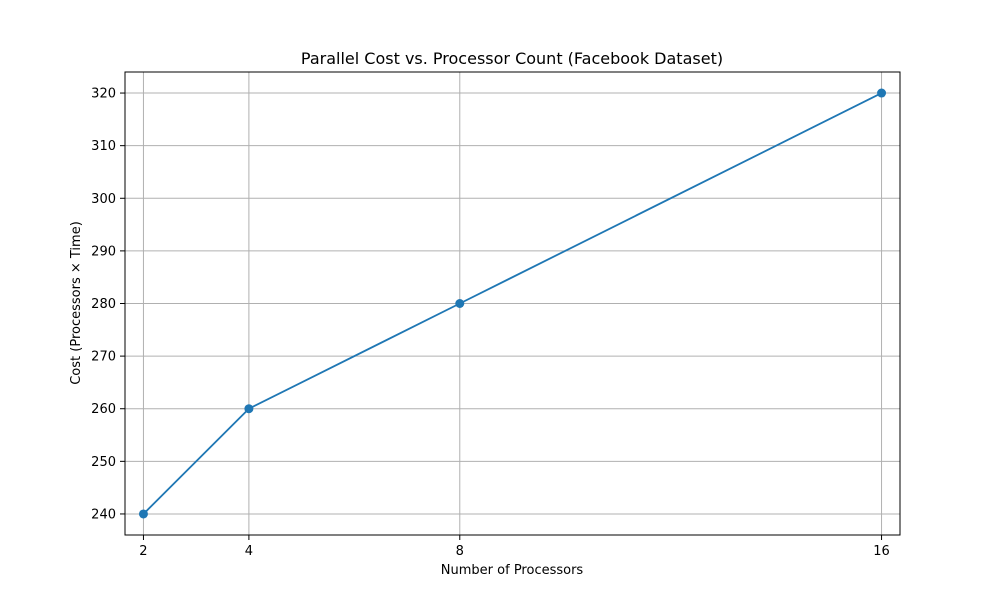 This screenshot has width=1000, height=600. I want to click on y-tick-label: 300, so click(103, 199).